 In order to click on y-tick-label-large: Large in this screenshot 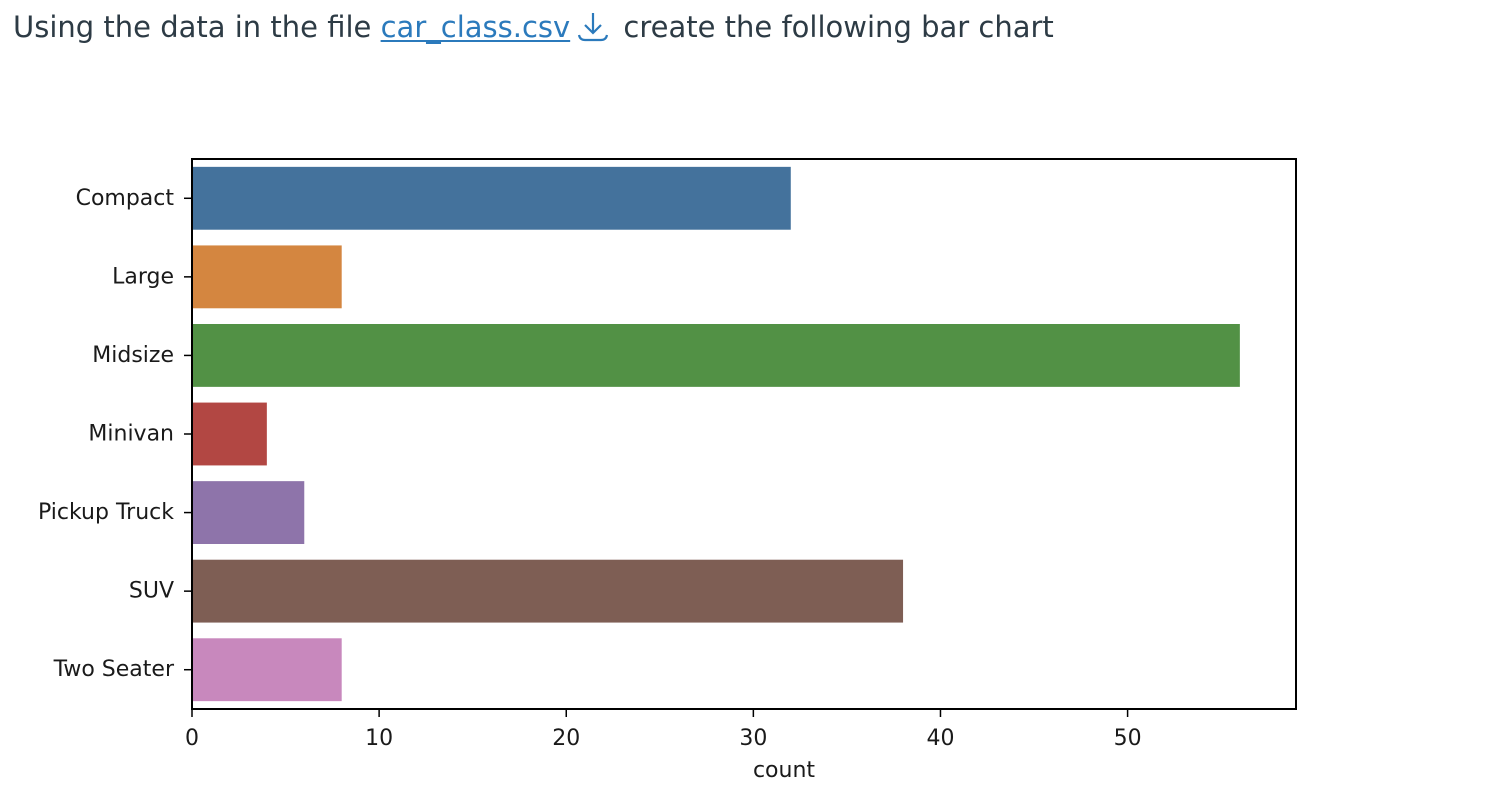, I will do `click(143, 276)`.